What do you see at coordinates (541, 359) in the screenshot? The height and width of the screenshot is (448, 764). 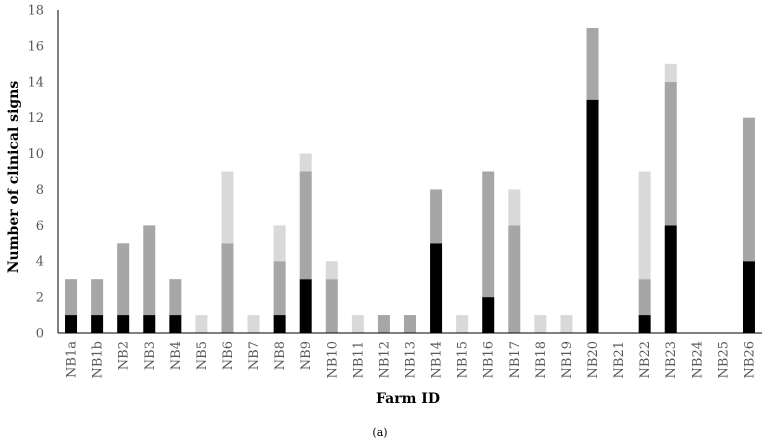 I see `x-tick-label: NB18` at bounding box center [541, 359].